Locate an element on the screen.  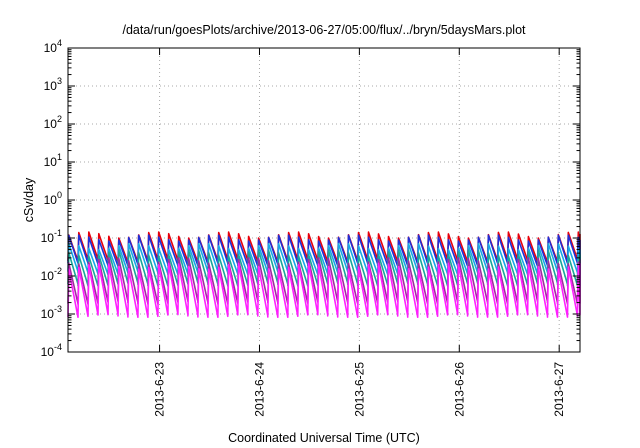
x-tick-label: 2013-6-26 is located at coordinates (459, 389).